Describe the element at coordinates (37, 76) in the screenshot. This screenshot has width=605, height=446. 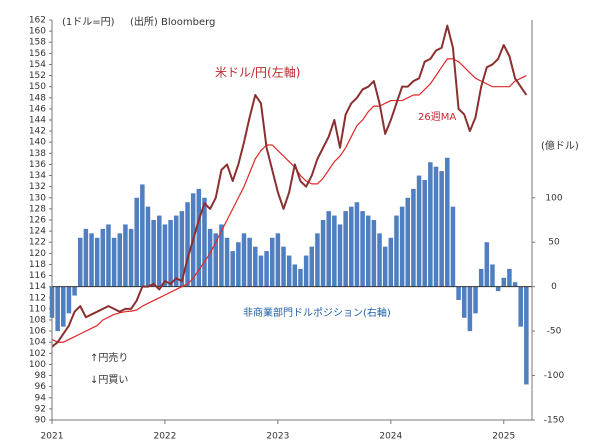
I see `y-tick-label: 152` at that location.